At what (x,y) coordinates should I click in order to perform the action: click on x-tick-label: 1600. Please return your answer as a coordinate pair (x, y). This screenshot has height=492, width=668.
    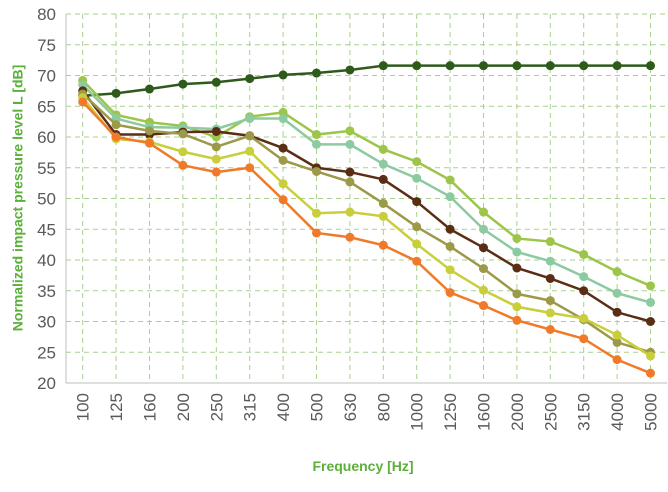
    Looking at the image, I should click on (484, 412).